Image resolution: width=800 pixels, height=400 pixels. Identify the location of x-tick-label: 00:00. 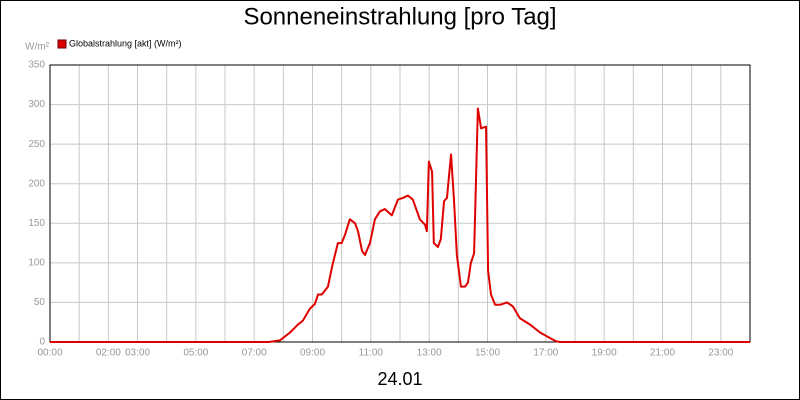
(49, 353).